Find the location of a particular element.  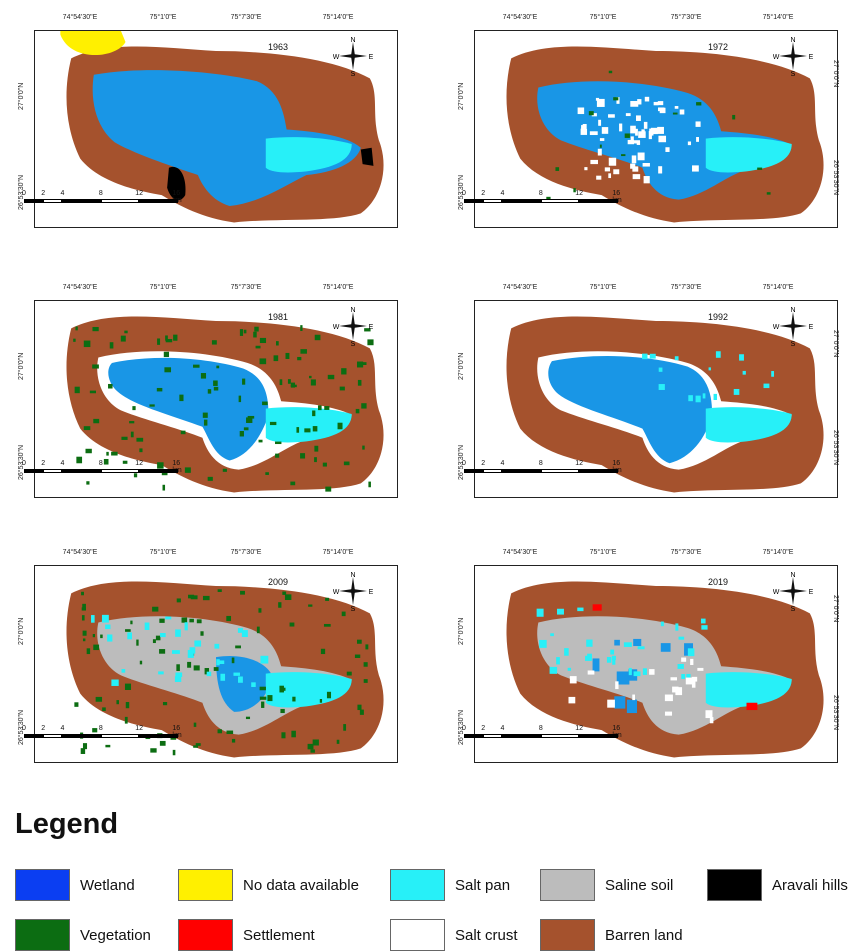

vegetation-patches is located at coordinates (221, 672).